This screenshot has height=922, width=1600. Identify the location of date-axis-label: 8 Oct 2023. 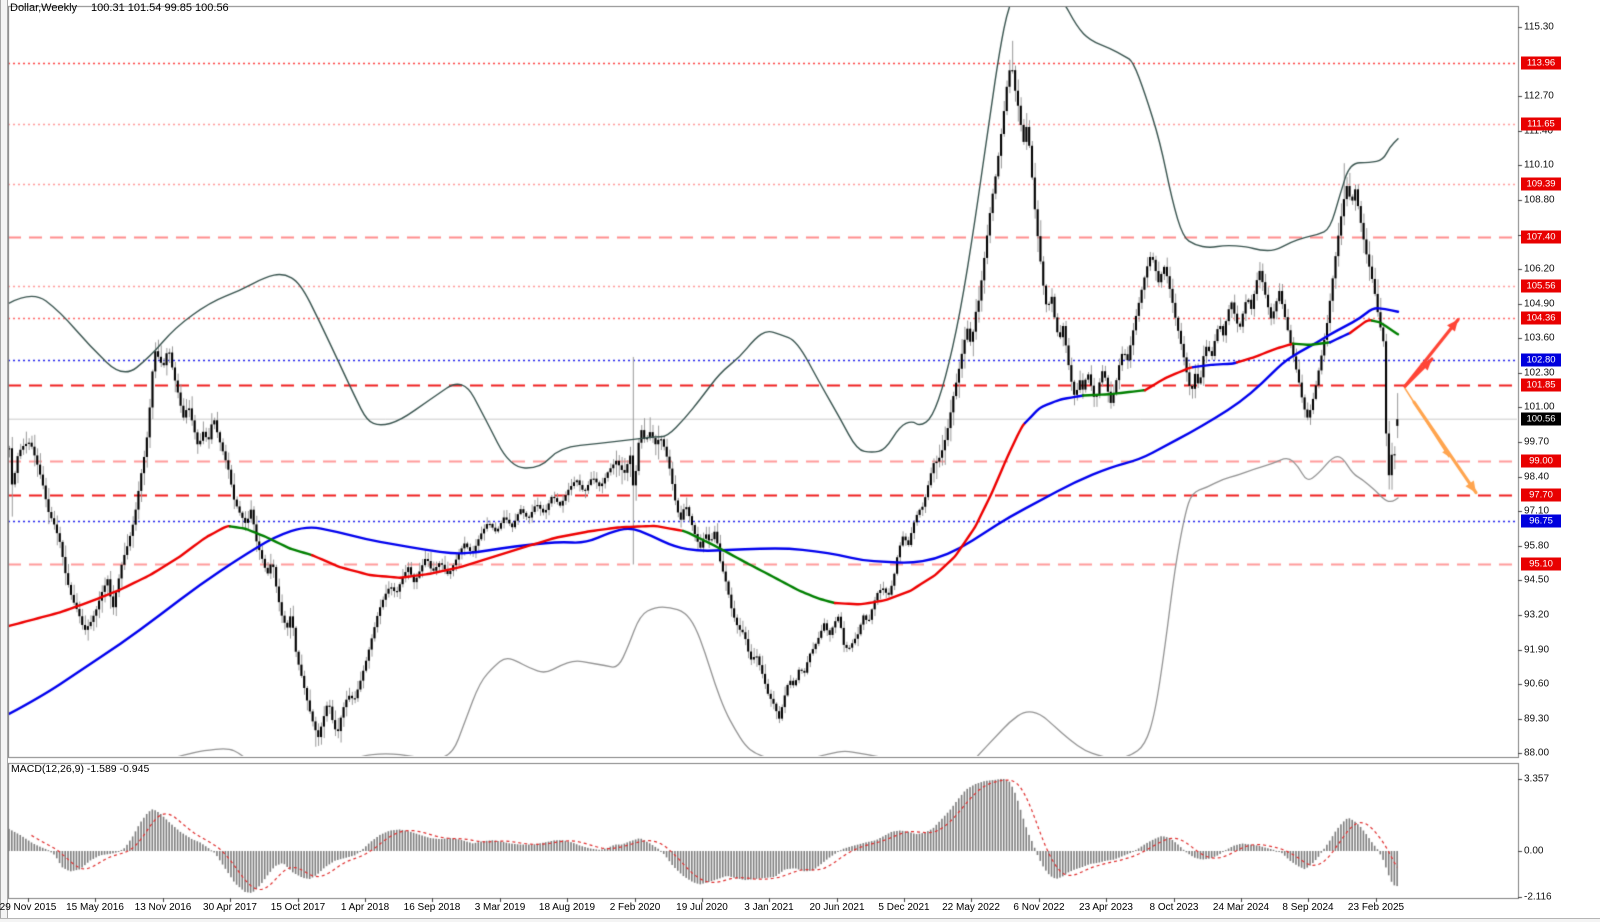
(1174, 907).